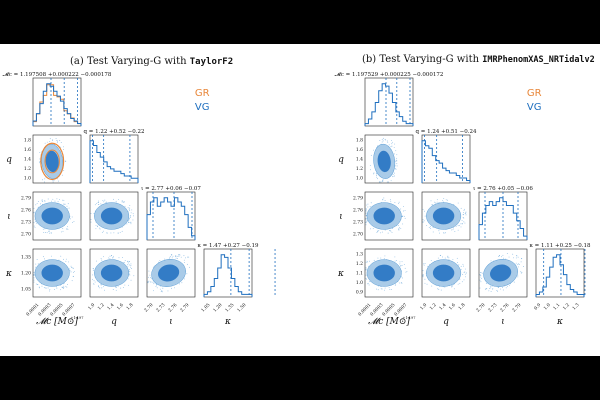  I want to click on x-axis-label-q: q, so click(446, 322).